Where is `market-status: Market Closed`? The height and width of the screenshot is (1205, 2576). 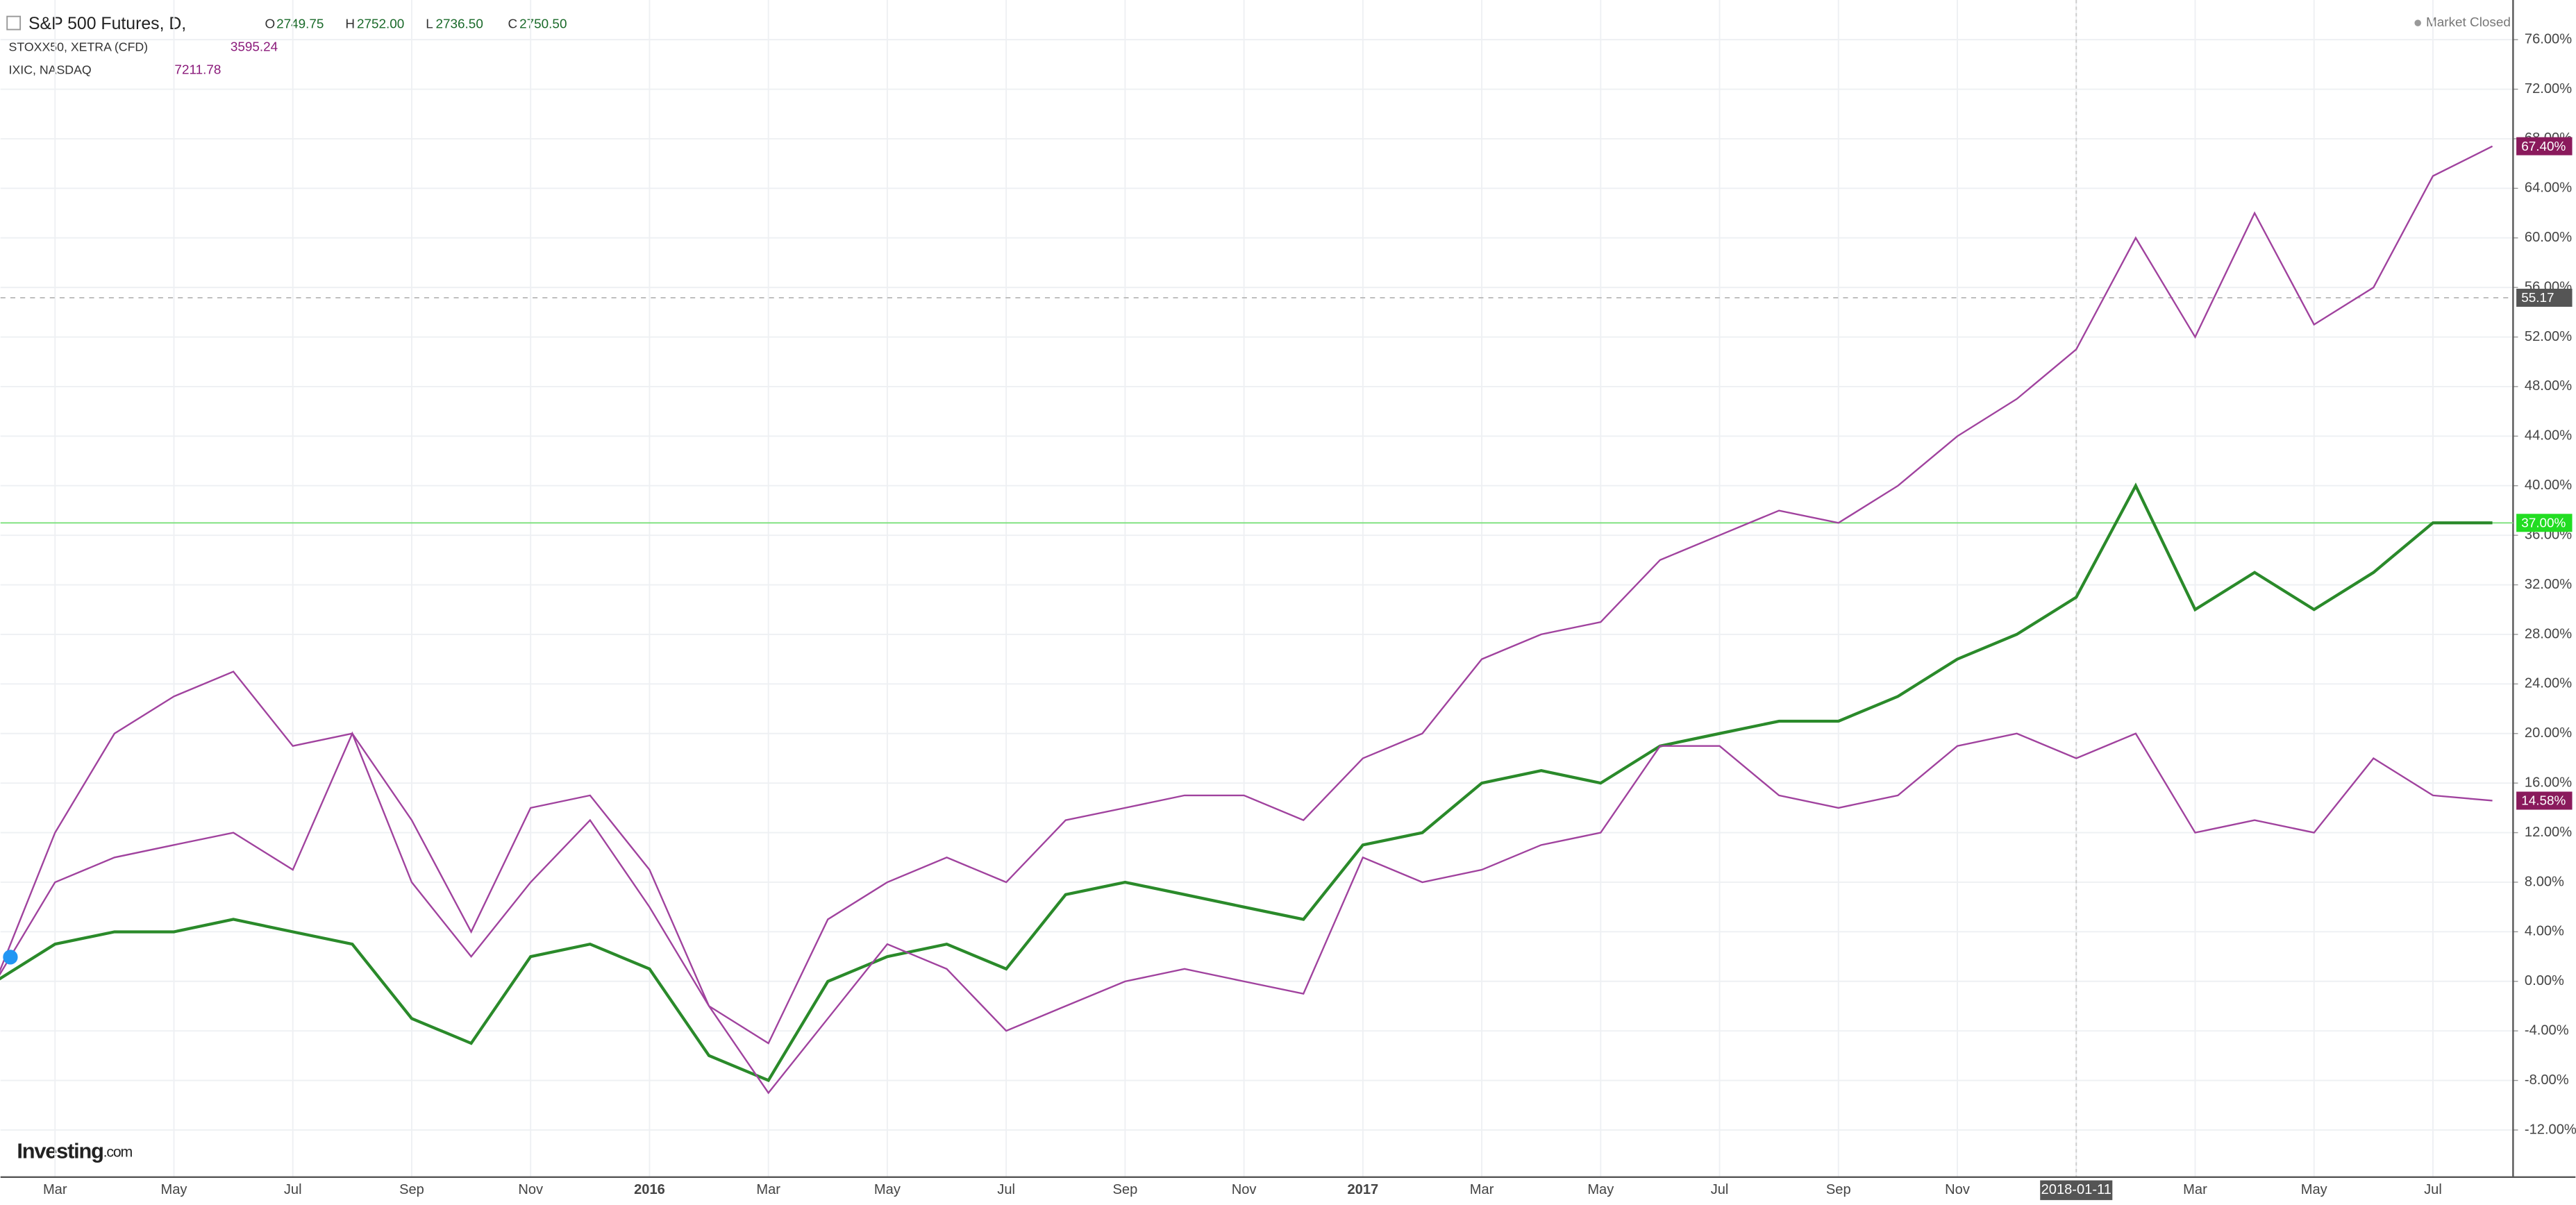 market-status: Market Closed is located at coordinates (2468, 22).